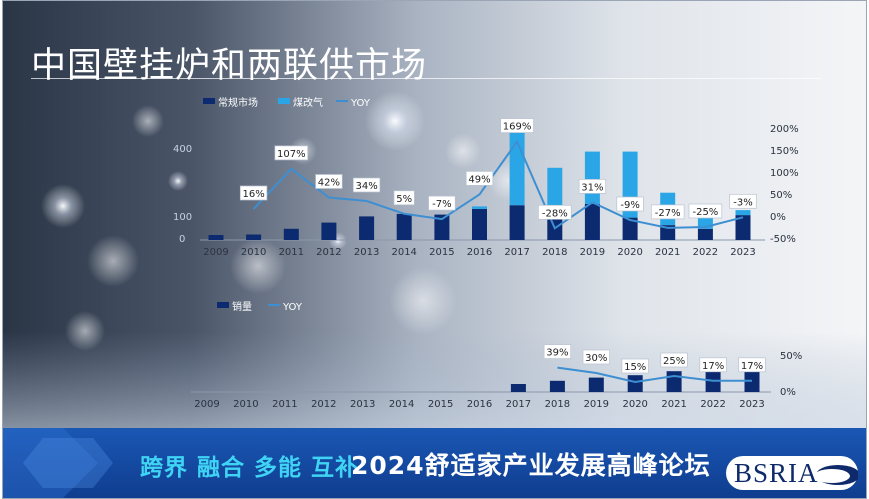 The height and width of the screenshot is (499, 869). I want to click on right-ticks-2: 50% 0%, so click(791, 374).